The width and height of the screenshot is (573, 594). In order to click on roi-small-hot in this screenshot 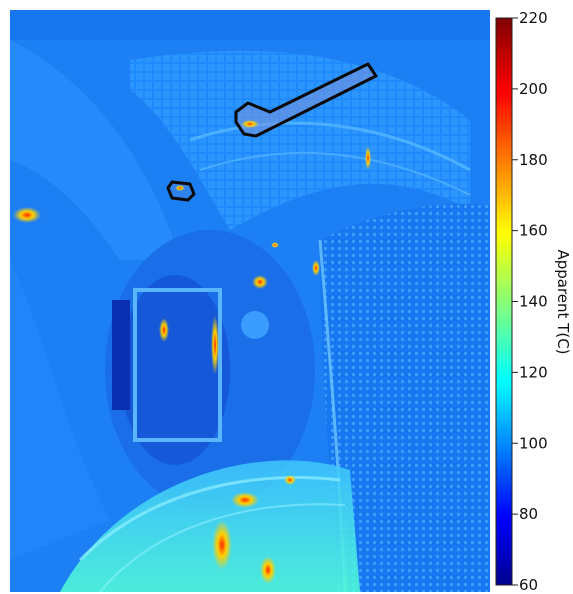, I will do `click(180, 188)`.